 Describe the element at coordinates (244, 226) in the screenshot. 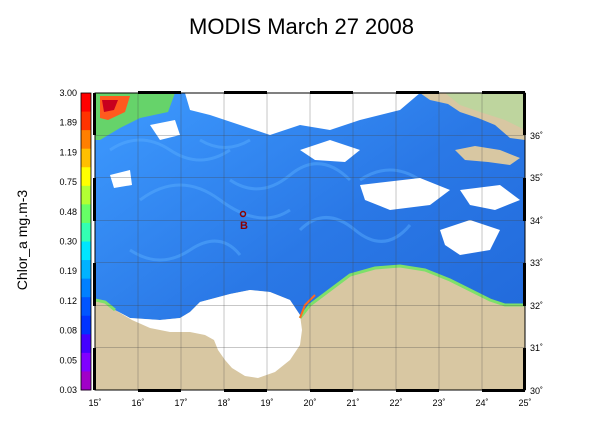

I see `station-marker-label: B` at that location.